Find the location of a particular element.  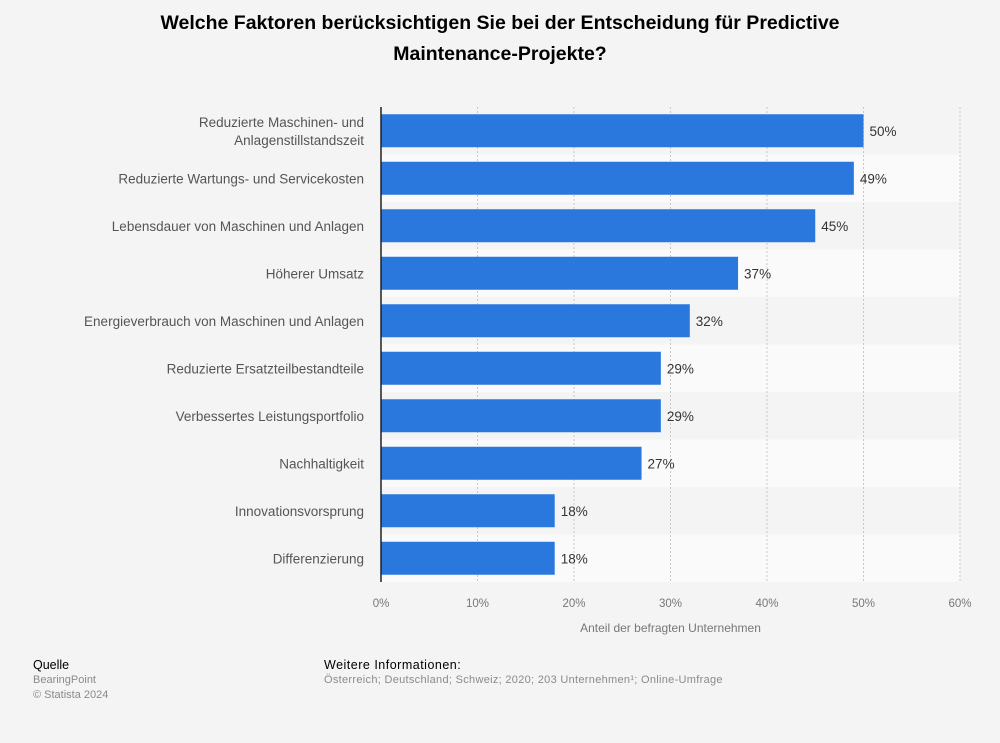

data-label: 27% is located at coordinates (661, 463).